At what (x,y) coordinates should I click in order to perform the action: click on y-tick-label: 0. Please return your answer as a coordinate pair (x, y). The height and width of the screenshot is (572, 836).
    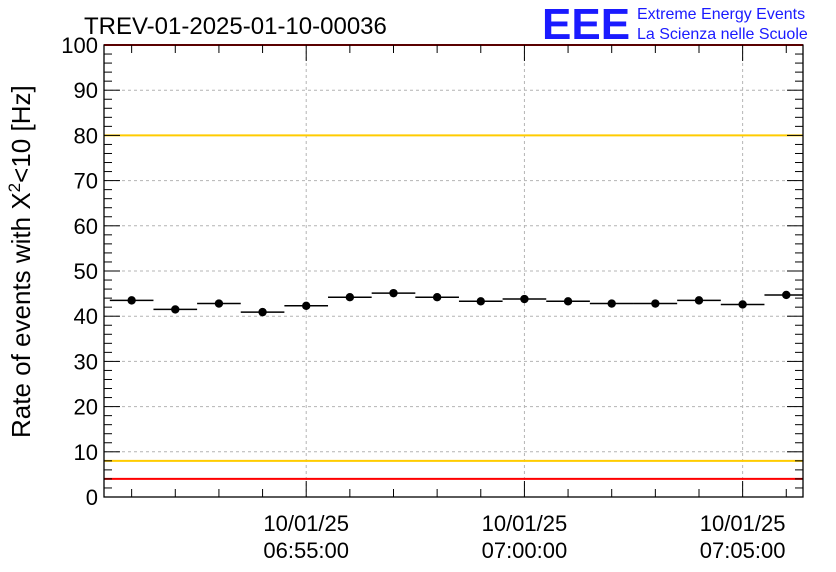
    Looking at the image, I should click on (92, 497).